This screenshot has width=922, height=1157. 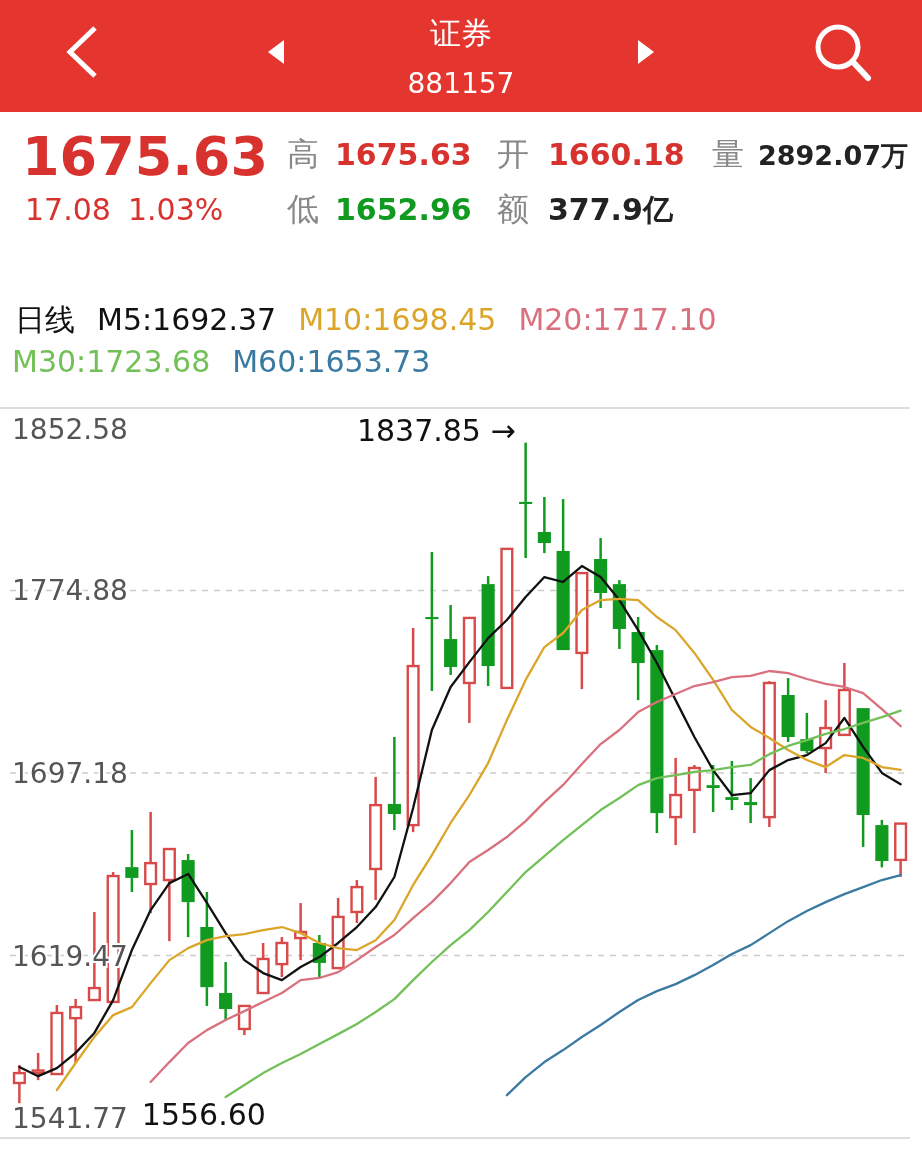 I want to click on text: M20:1717.10, so click(x=617, y=319).